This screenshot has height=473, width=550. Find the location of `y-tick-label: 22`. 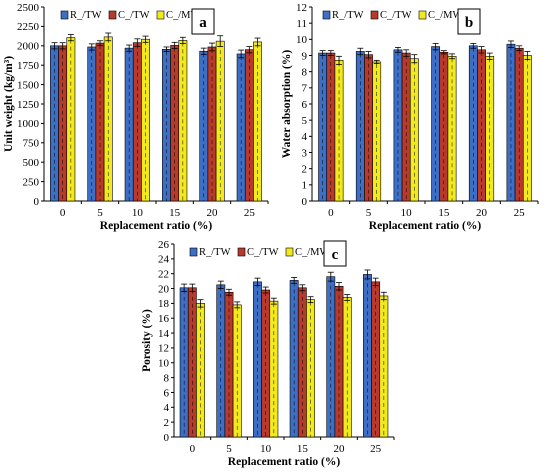

y-tick-label: 22 is located at coordinates (163, 274).